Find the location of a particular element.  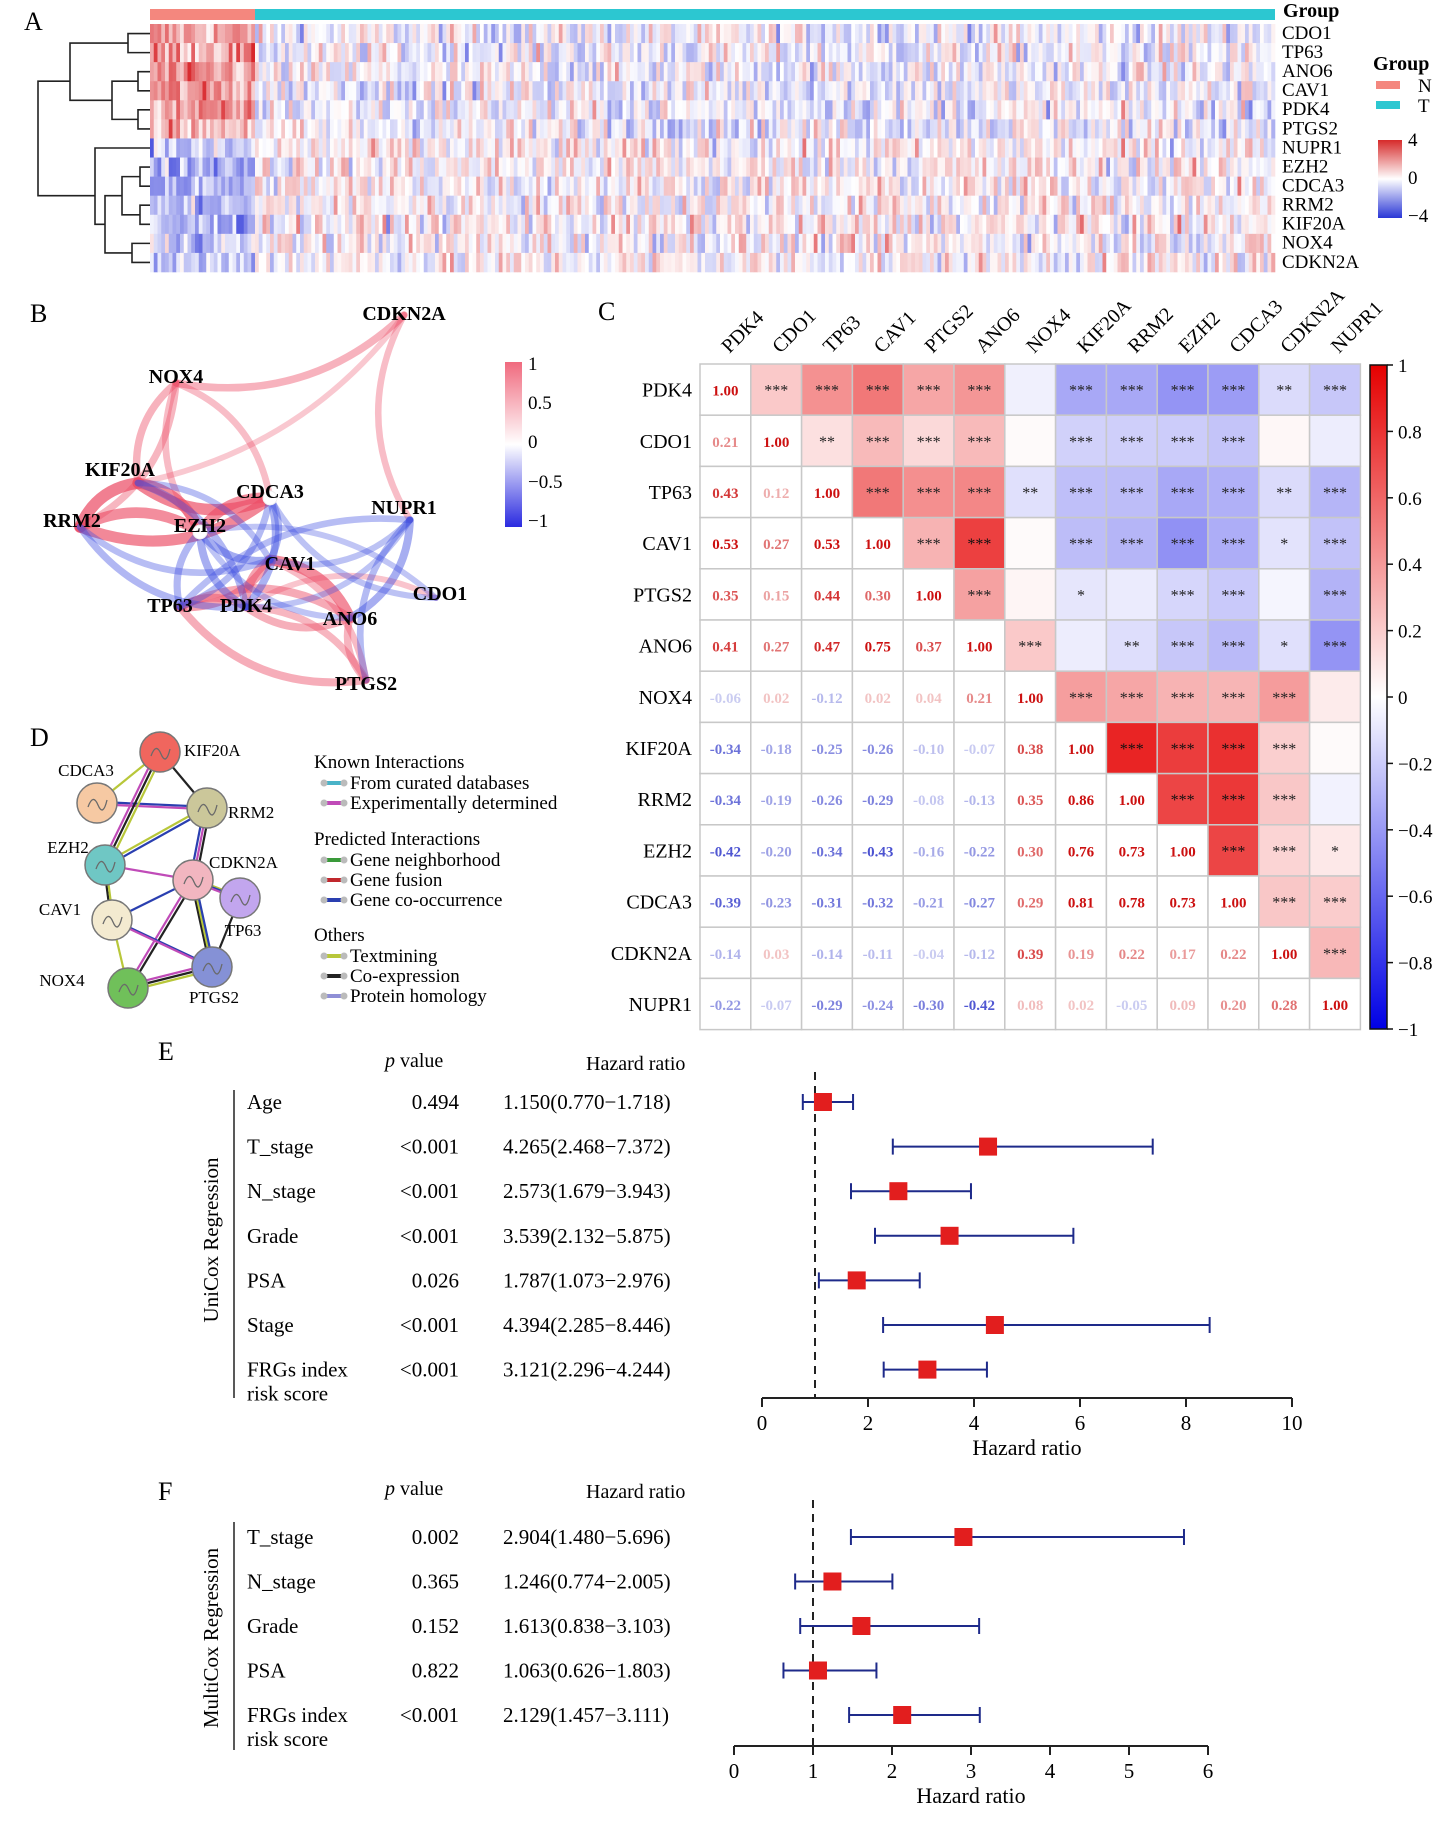

ppi-legend-dot is located at coordinates (344, 976).